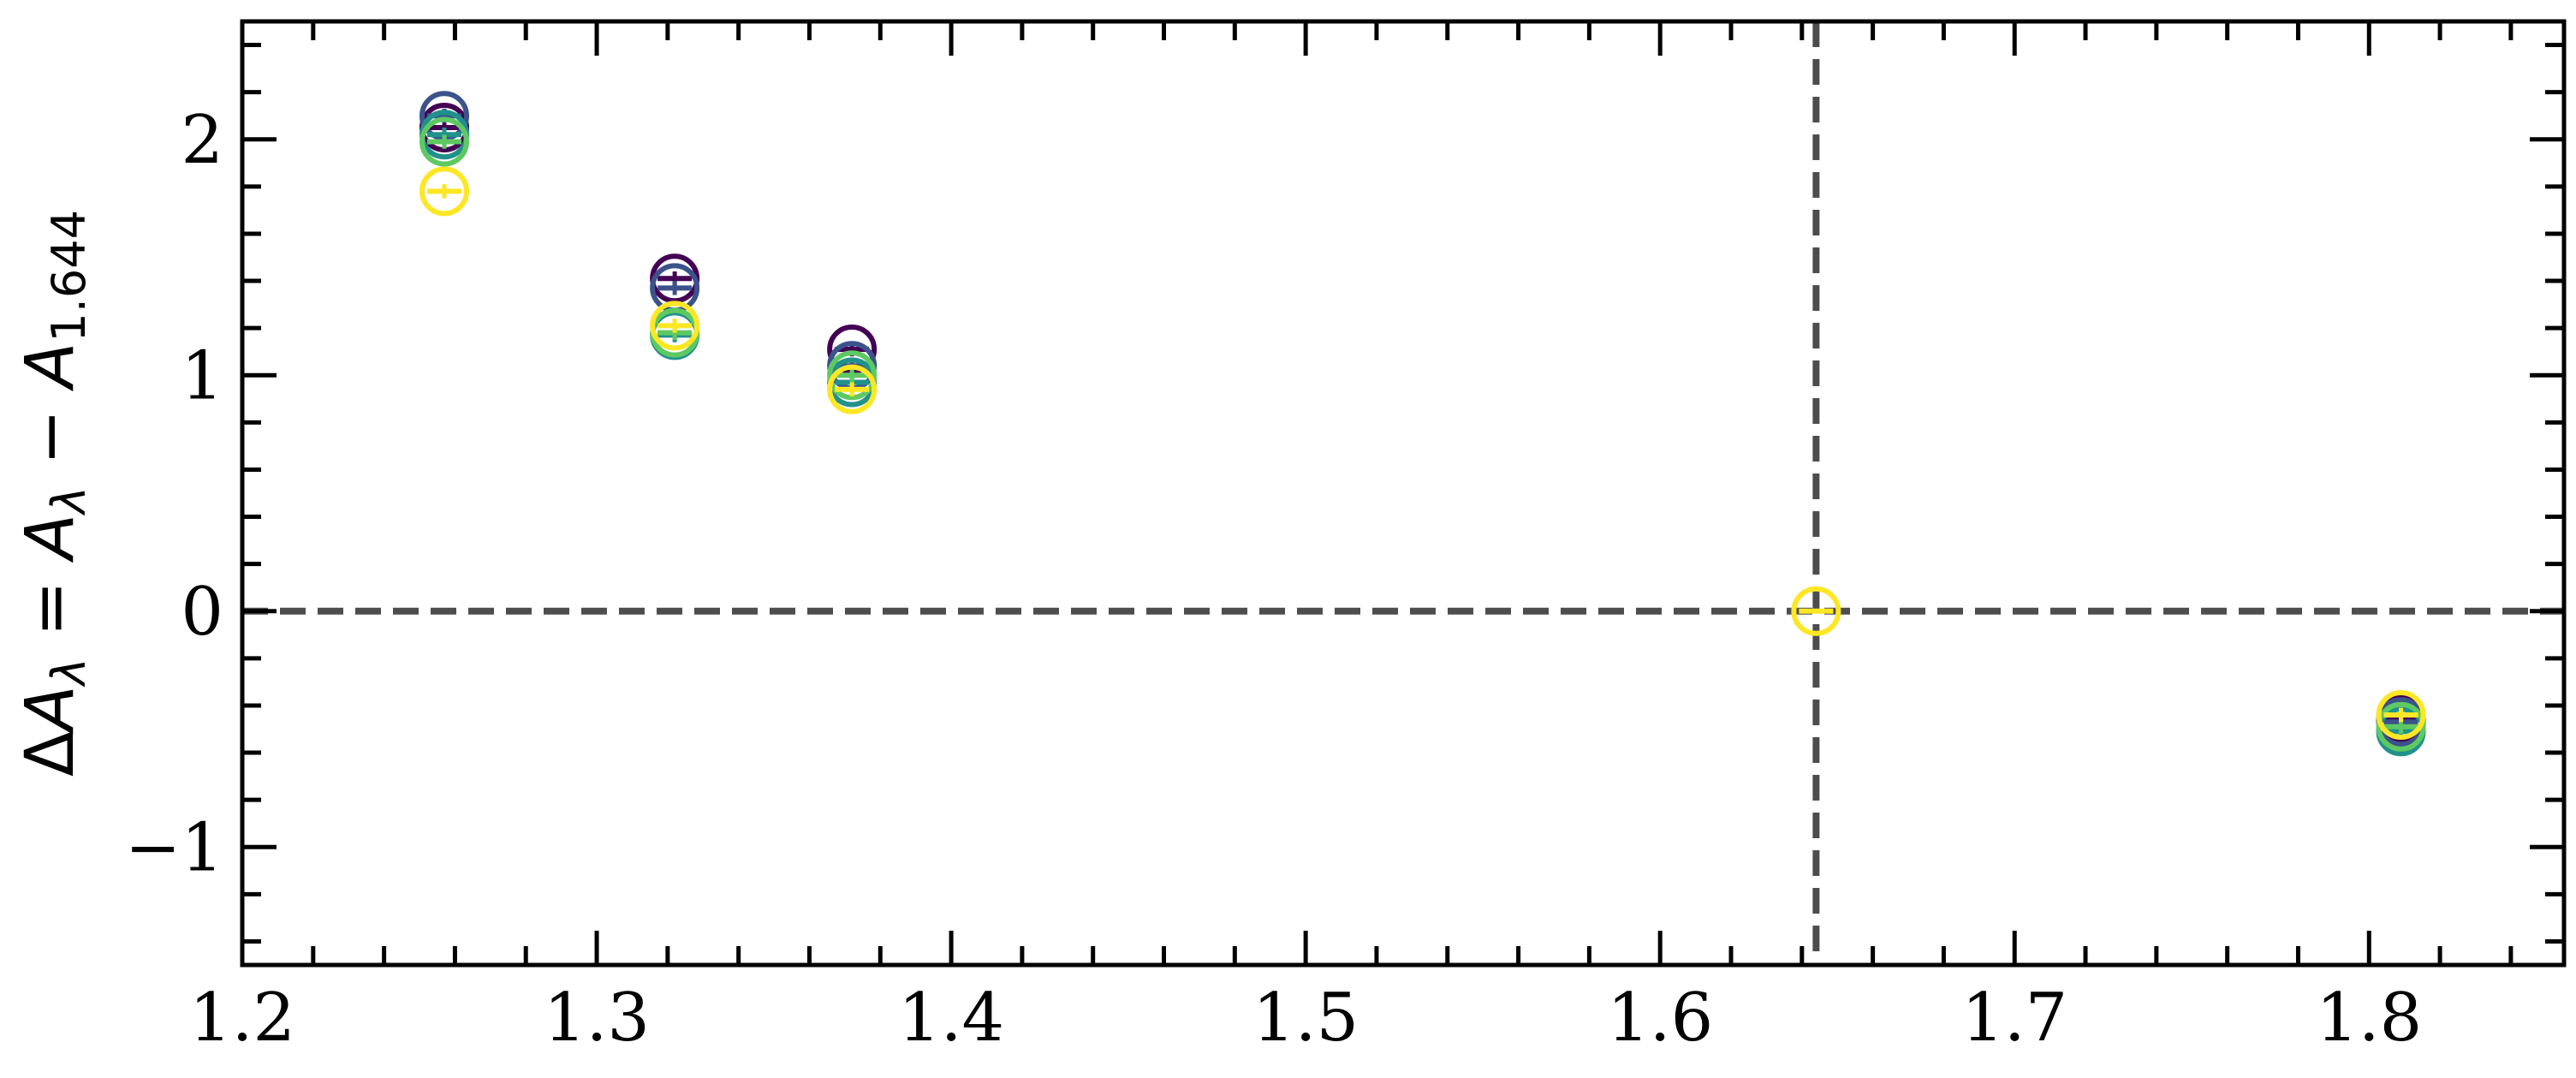  What do you see at coordinates (202, 140) in the screenshot?
I see `y-tick-label: 2` at bounding box center [202, 140].